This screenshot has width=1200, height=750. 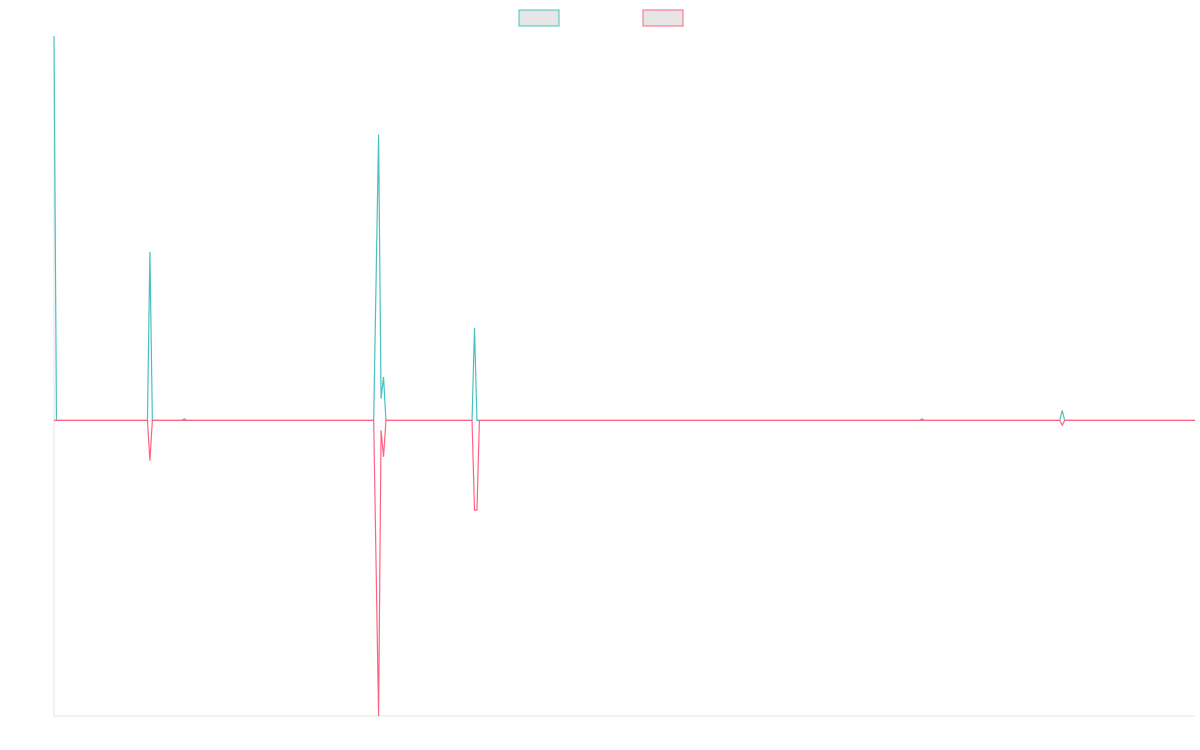 What do you see at coordinates (601, 18) in the screenshot?
I see `legend` at bounding box center [601, 18].